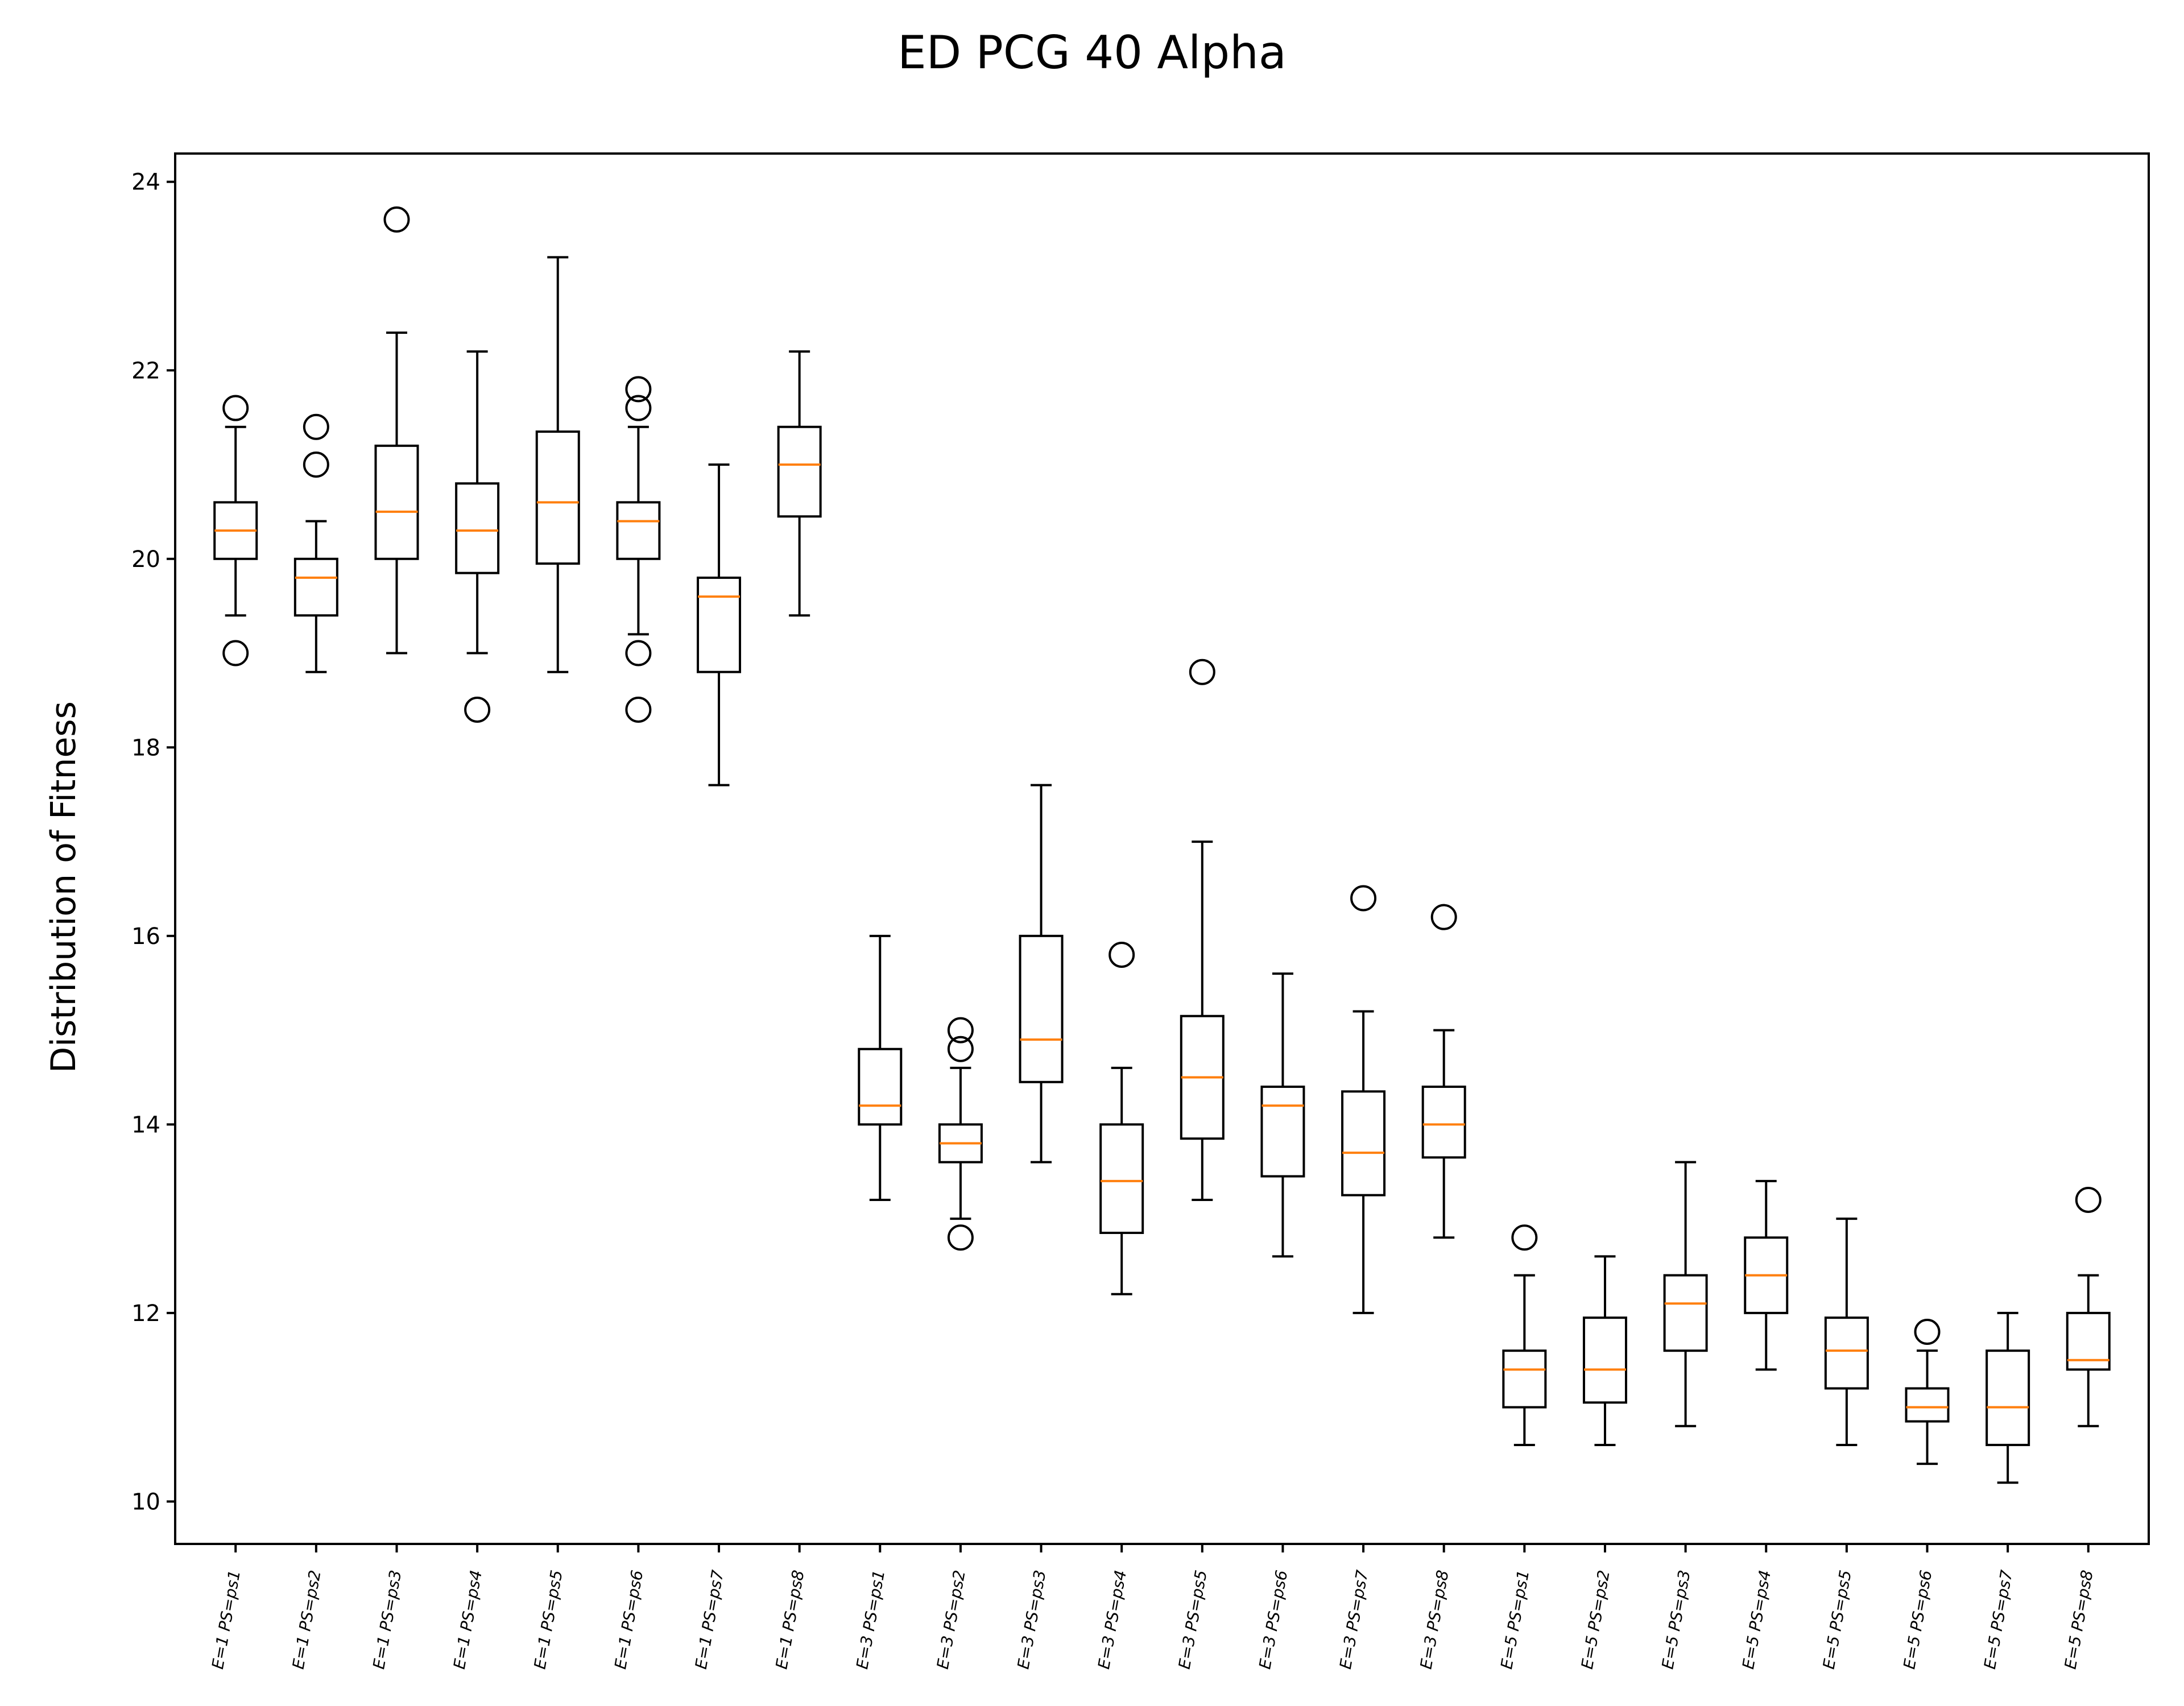 This screenshot has height=1706, width=2184. Describe the element at coordinates (145, 1125) in the screenshot. I see `y-tick-label: 14` at that location.